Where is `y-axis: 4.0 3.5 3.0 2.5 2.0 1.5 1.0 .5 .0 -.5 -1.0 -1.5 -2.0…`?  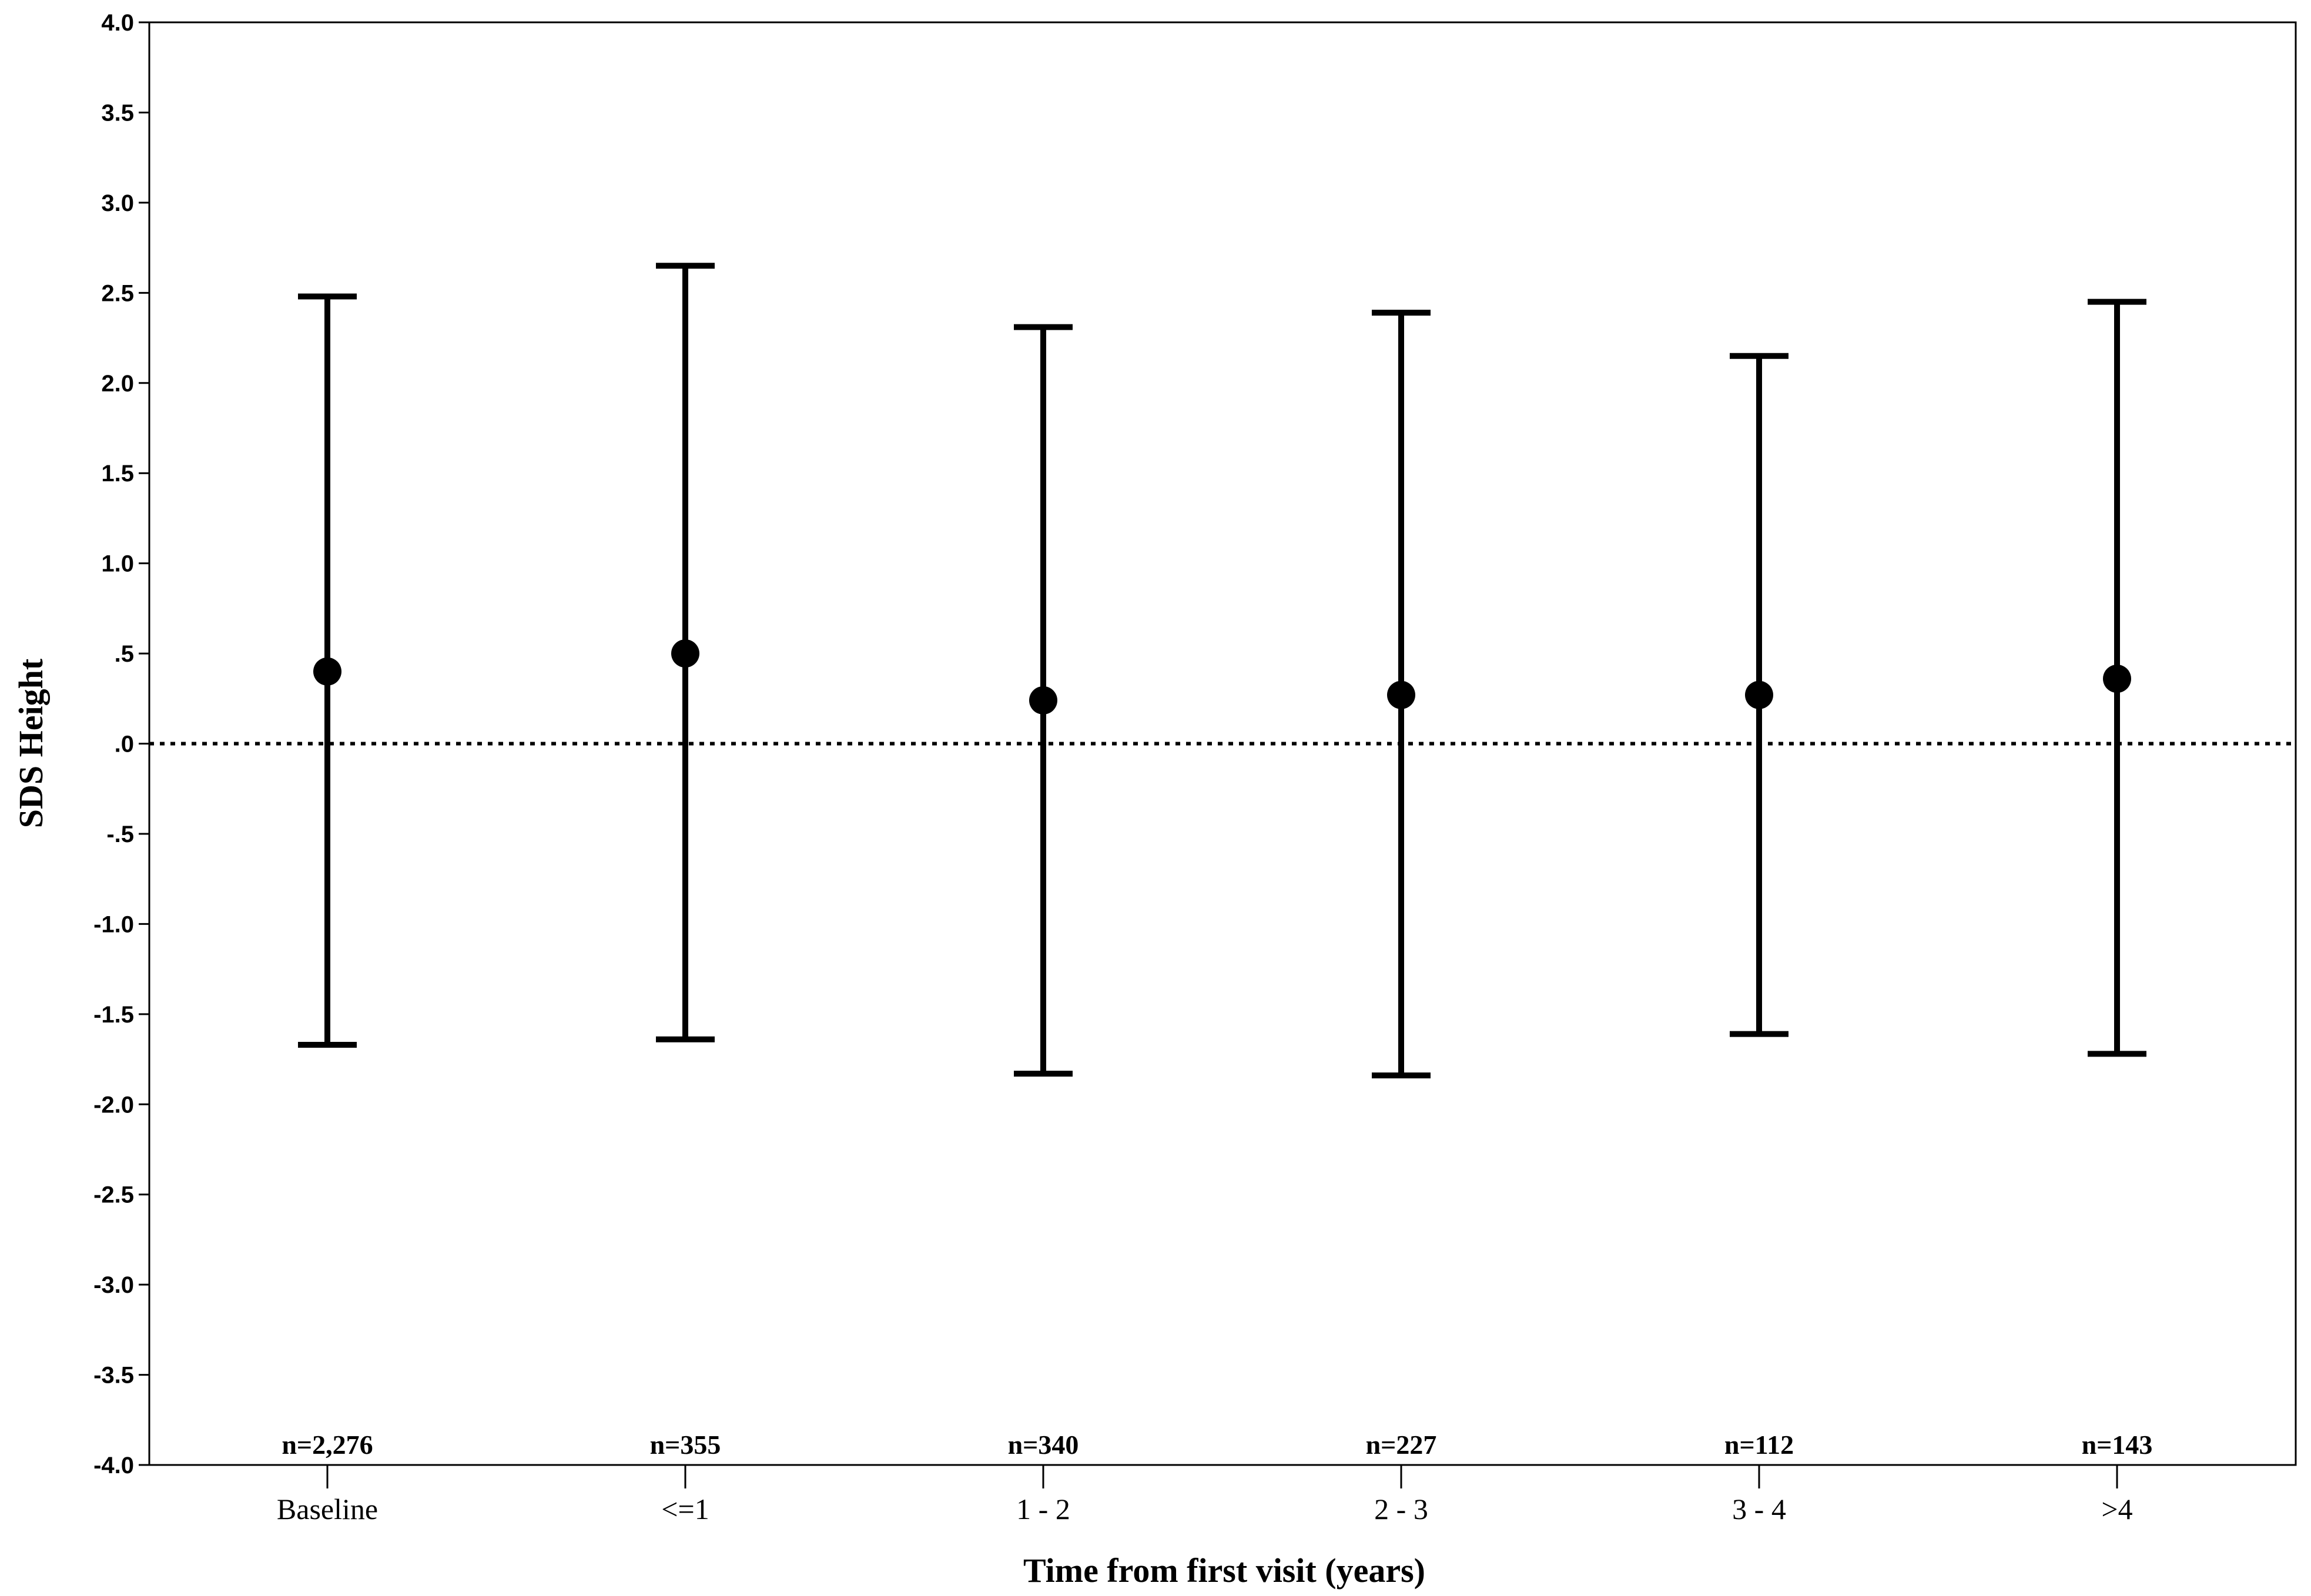 y-axis: 4.0 3.5 3.0 2.5 2.0 1.5 1.0 .5 .0 -.5 -1.0 -1.5 -2.0… is located at coordinates (121, 744).